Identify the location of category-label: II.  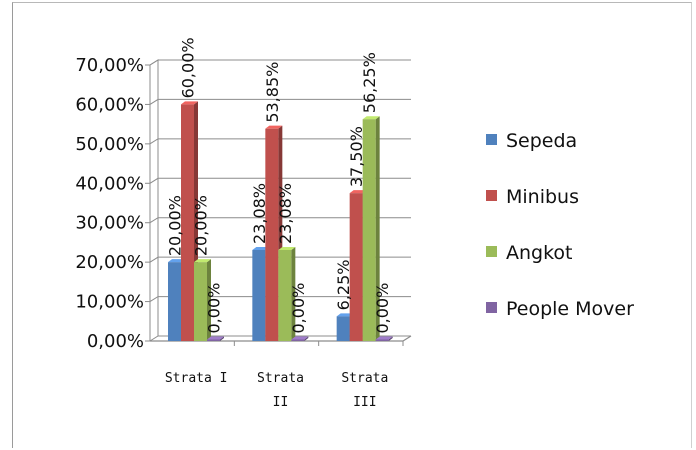
(281, 402).